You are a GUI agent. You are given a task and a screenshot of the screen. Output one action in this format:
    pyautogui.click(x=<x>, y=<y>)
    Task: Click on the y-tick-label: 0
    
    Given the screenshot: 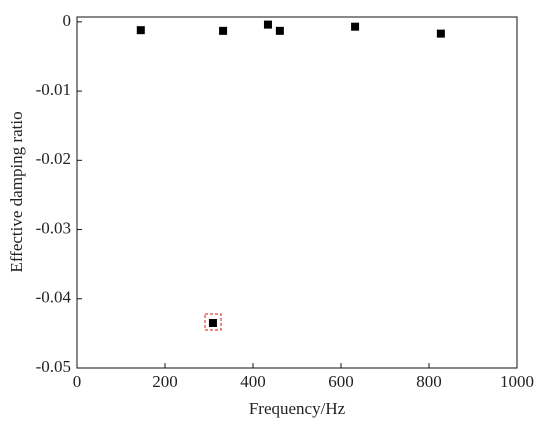 What is the action you would take?
    pyautogui.click(x=67, y=20)
    